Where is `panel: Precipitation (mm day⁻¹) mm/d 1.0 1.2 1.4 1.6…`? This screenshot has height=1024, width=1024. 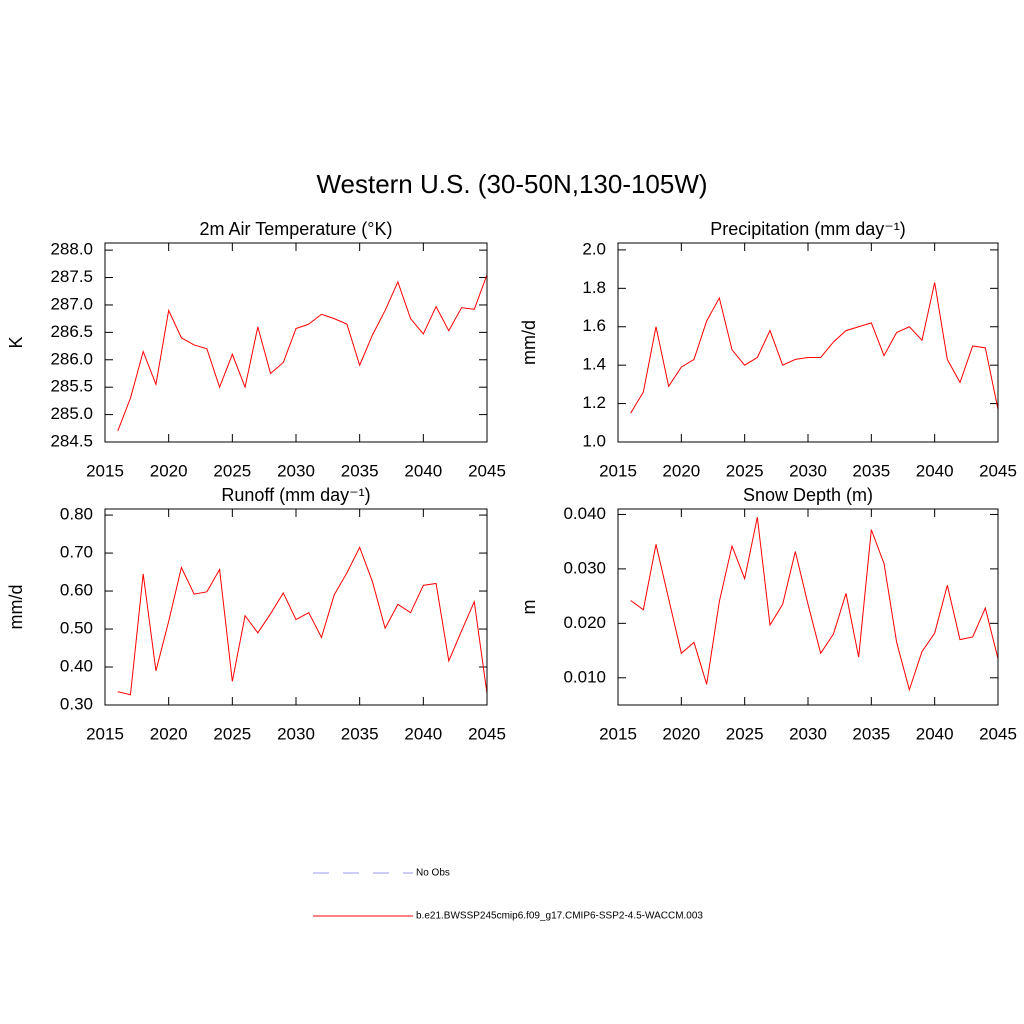 panel: Precipitation (mm day⁻¹) mm/d 1.0 1.2 1.4 1.6… is located at coordinates (768, 350).